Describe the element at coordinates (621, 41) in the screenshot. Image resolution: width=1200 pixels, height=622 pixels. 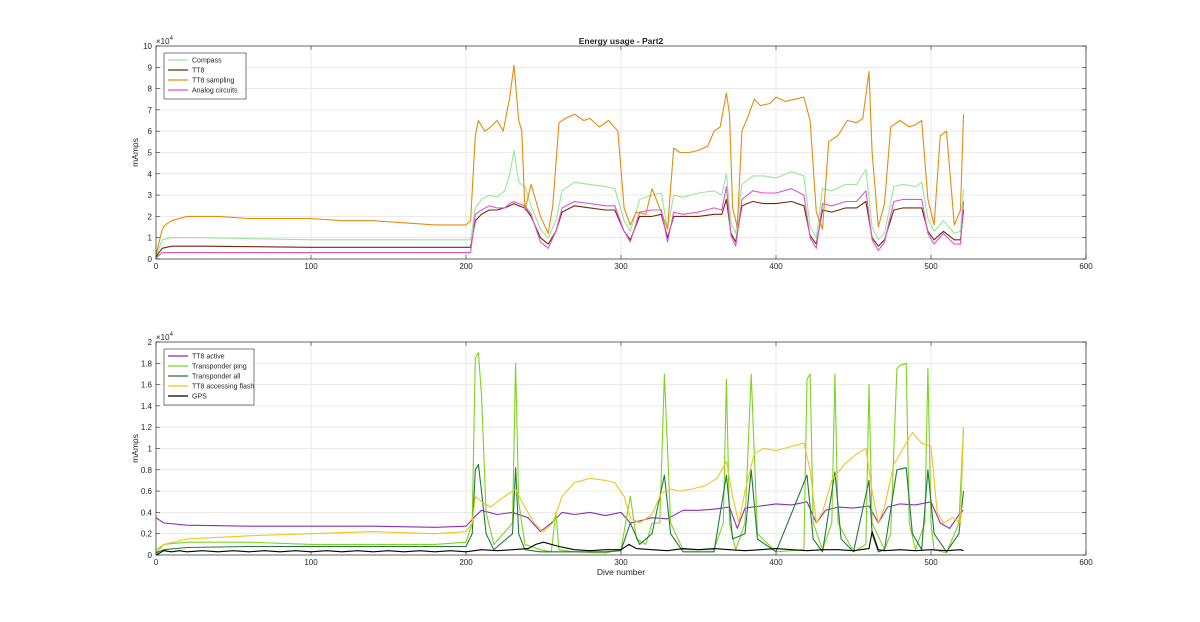
I see `chart-title: Energy usage - Part2` at that location.